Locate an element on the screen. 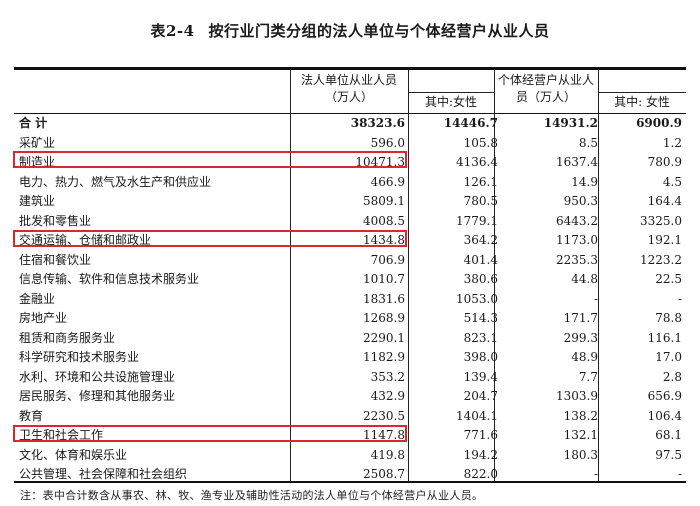  row-name: 住宿和餐饮业 is located at coordinates (55, 259).